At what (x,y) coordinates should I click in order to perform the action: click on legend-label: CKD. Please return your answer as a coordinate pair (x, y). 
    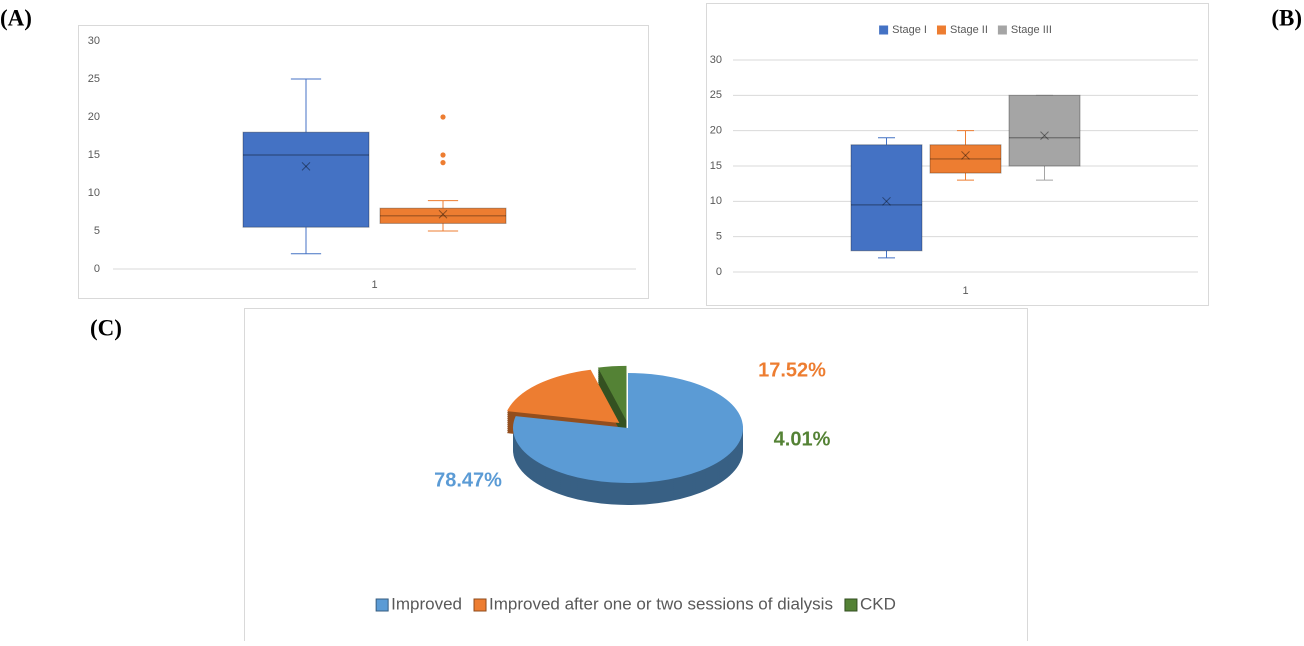
    Looking at the image, I should click on (878, 603).